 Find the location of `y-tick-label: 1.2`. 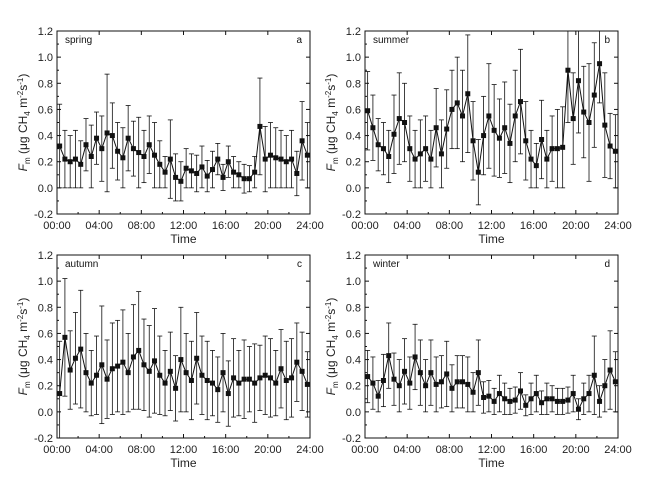

y-tick-label: 1.2 is located at coordinates (45, 256).